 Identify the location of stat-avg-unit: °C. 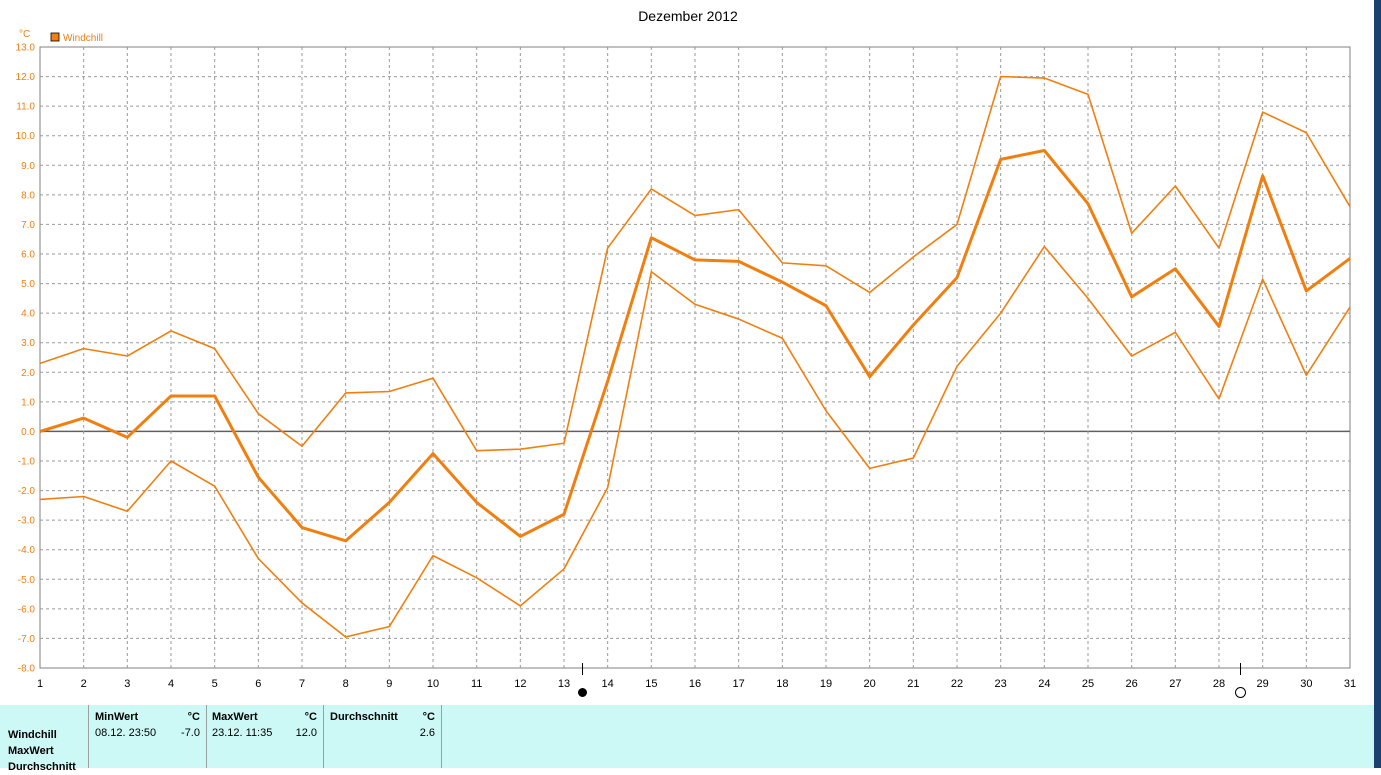
(428, 717).